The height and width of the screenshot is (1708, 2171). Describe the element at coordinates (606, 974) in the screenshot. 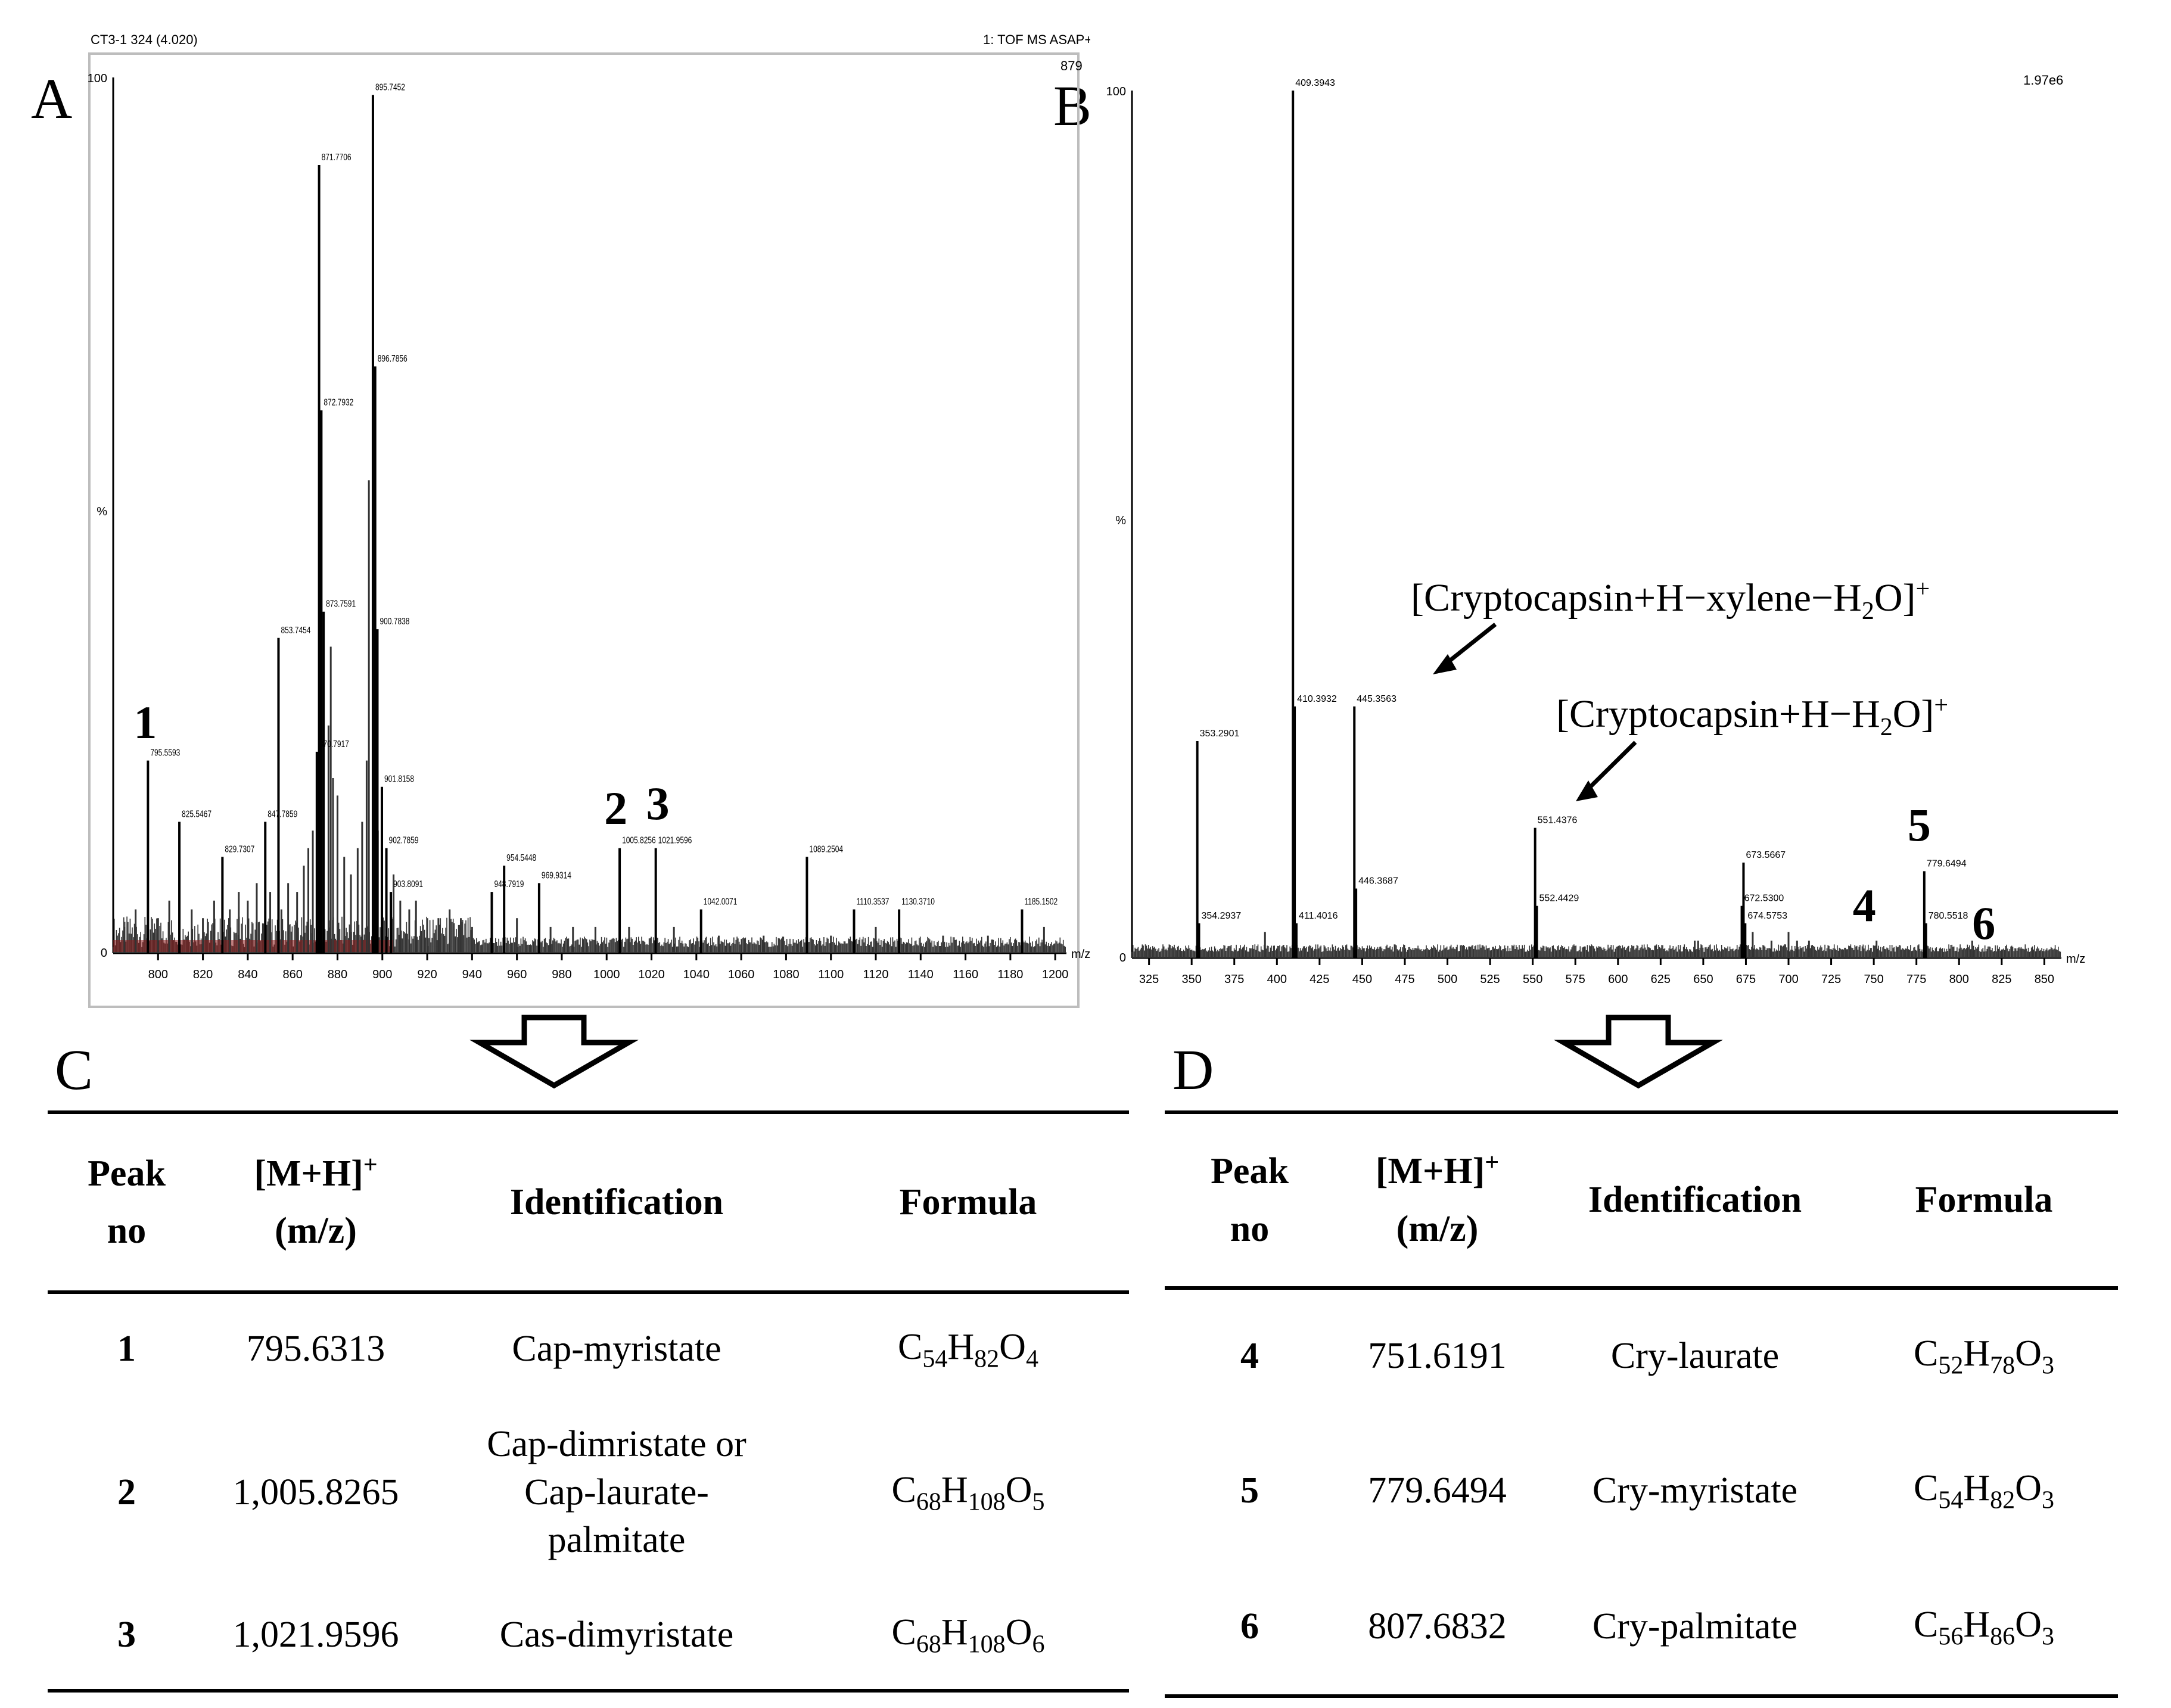

I see `x-tick-label: 1000` at that location.